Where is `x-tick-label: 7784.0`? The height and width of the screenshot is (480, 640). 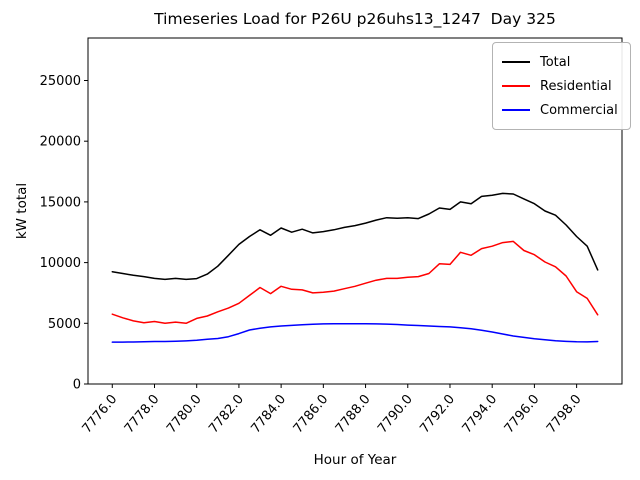
x-tick-label: 7784.0 is located at coordinates (268, 414).